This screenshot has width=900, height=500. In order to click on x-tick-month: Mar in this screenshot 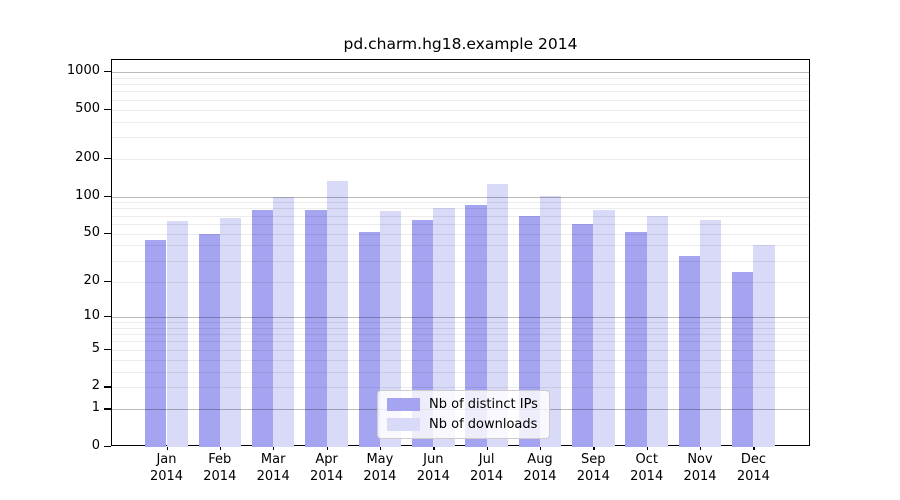, I will do `click(273, 459)`.